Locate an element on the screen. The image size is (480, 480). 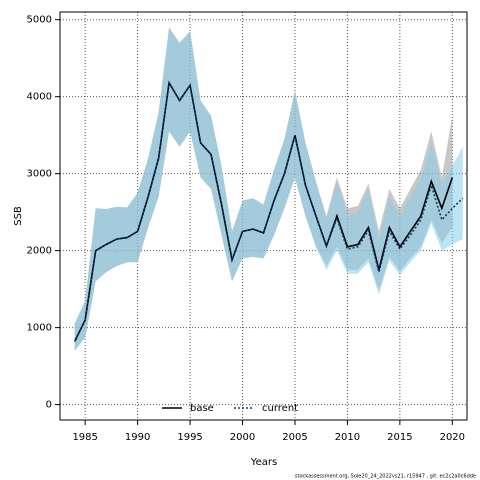
y-tick-label: 1000 is located at coordinates (39, 328).